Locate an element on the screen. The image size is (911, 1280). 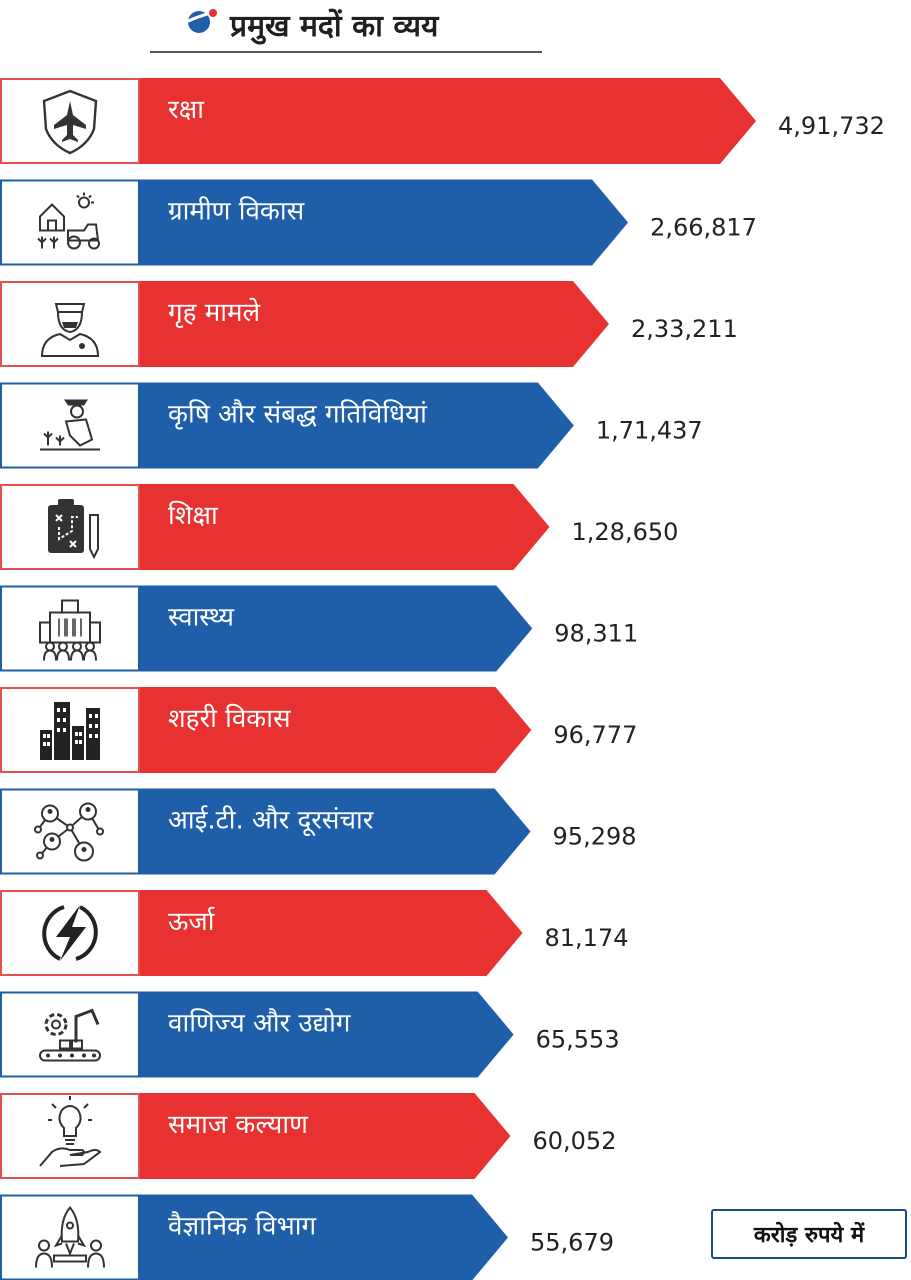
bar-row: ऊर्जा 81,174 is located at coordinates (314, 933).